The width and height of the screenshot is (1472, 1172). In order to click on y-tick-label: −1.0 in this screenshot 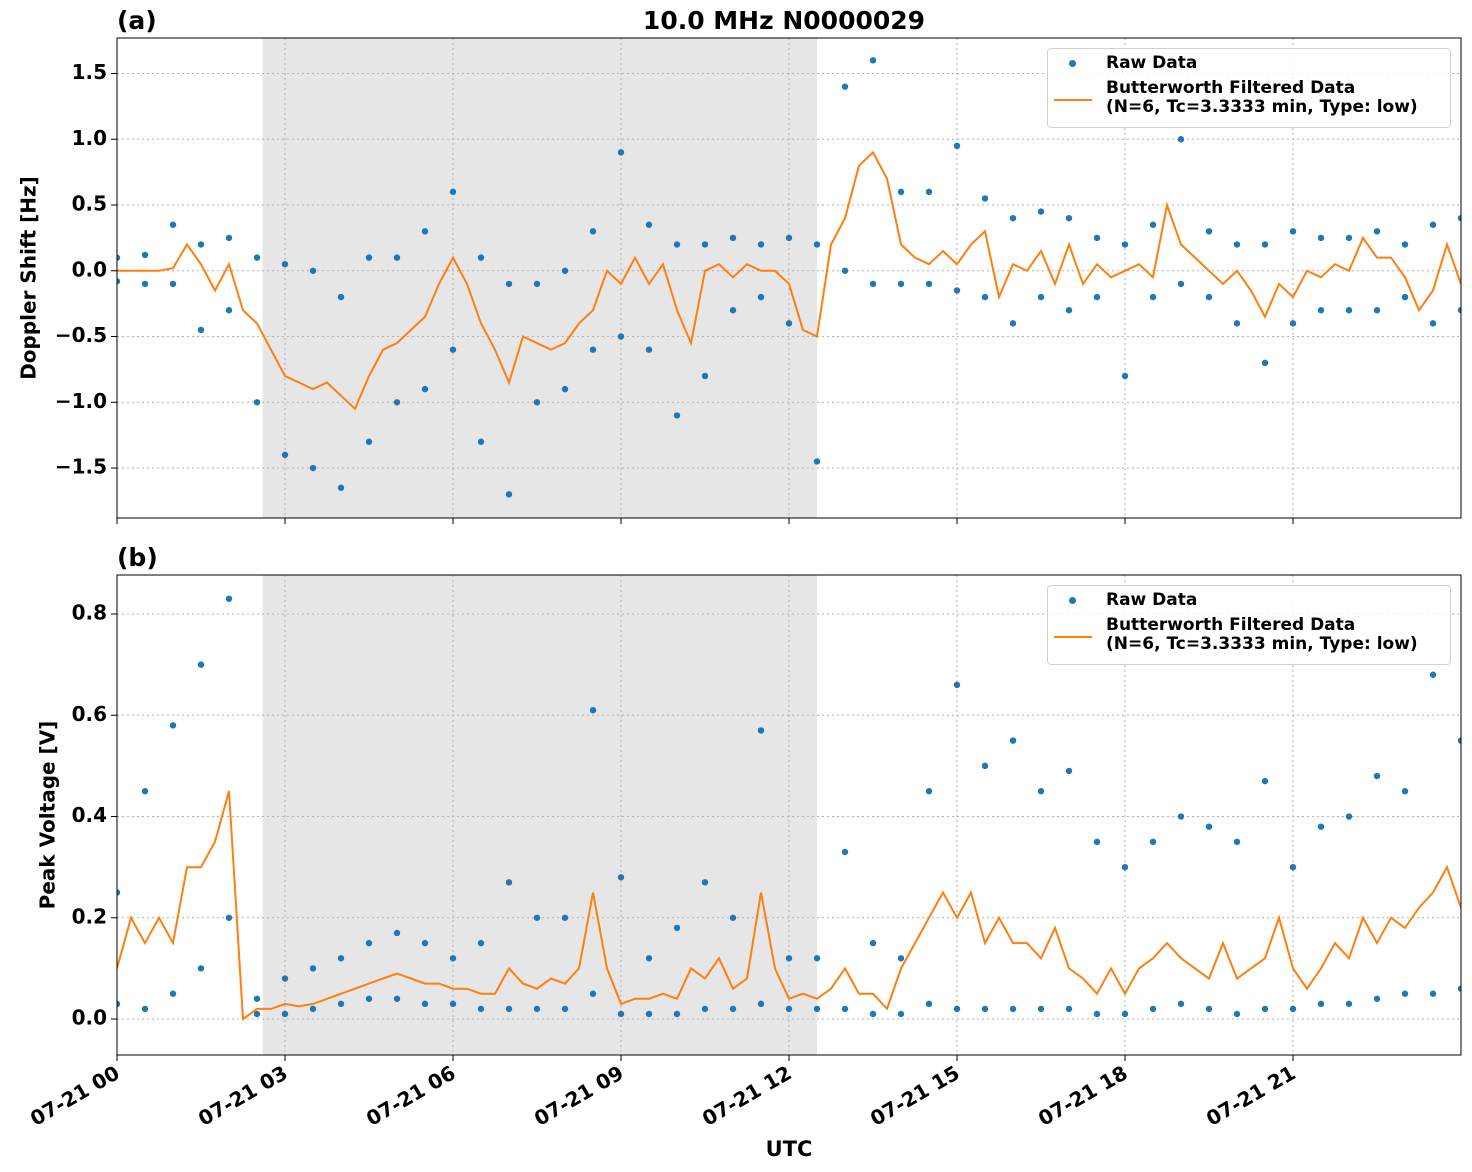, I will do `click(81, 401)`.